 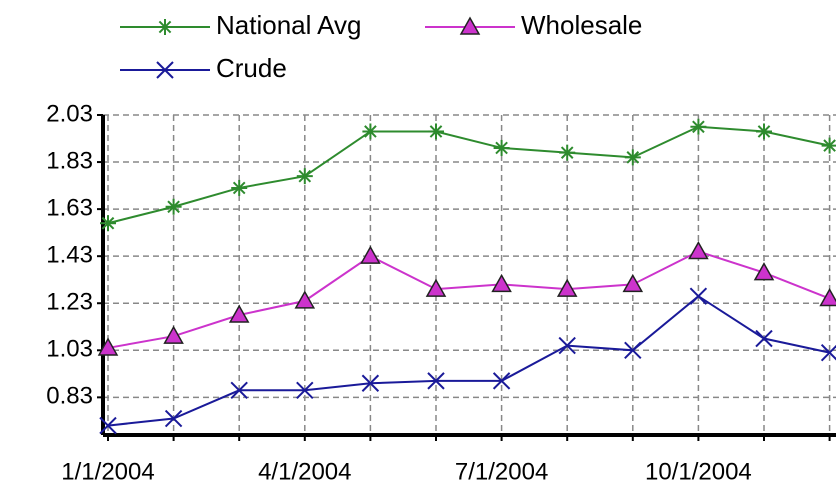 I want to click on y-tick-label: 1.23, so click(x=69, y=302).